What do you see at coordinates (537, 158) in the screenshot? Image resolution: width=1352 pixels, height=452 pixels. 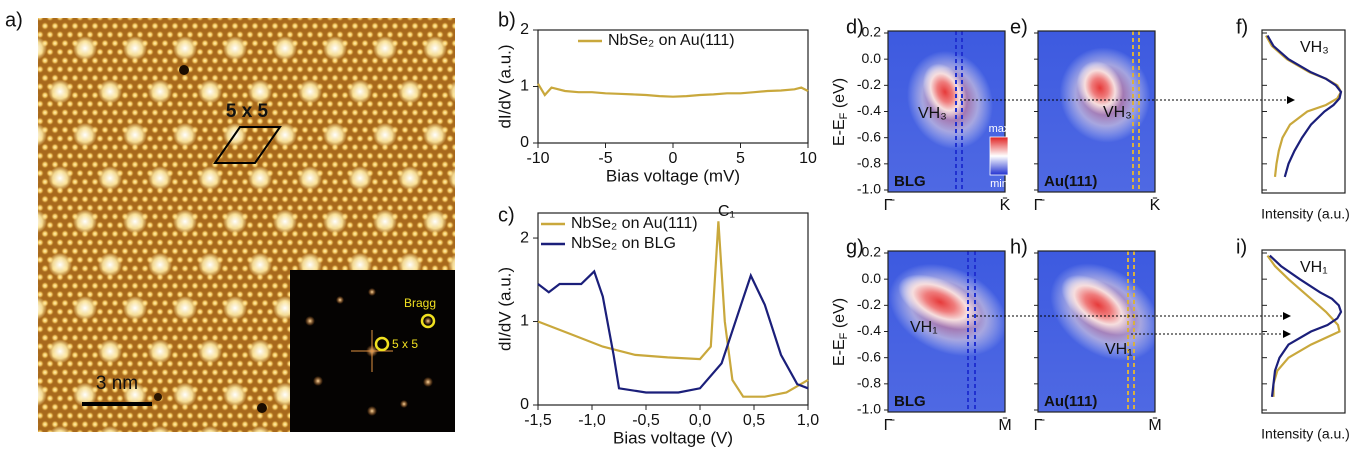 I see `x-tick-label: -10` at bounding box center [537, 158].